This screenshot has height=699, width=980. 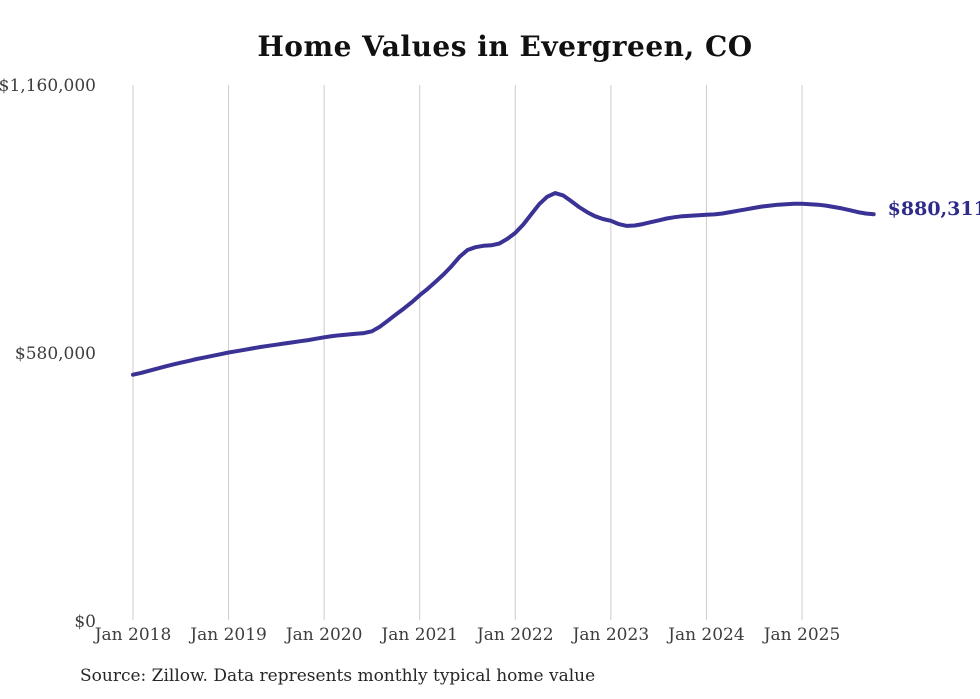 What do you see at coordinates (418, 635) in the screenshot?
I see `x-axis-tick-label: Jan 2021` at bounding box center [418, 635].